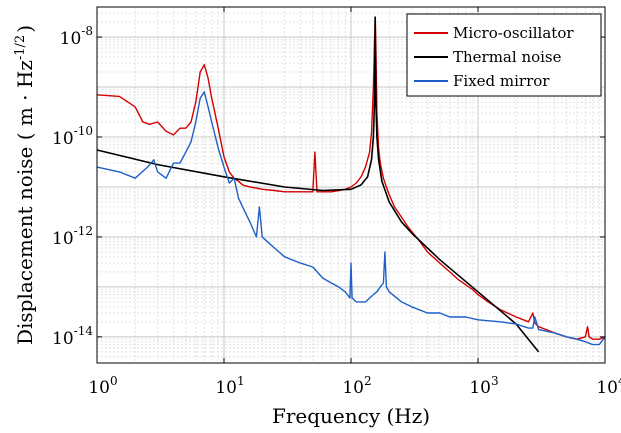 The image size is (621, 433). What do you see at coordinates (76, 36) in the screenshot?
I see `y-tick-label: 10-8` at bounding box center [76, 36].